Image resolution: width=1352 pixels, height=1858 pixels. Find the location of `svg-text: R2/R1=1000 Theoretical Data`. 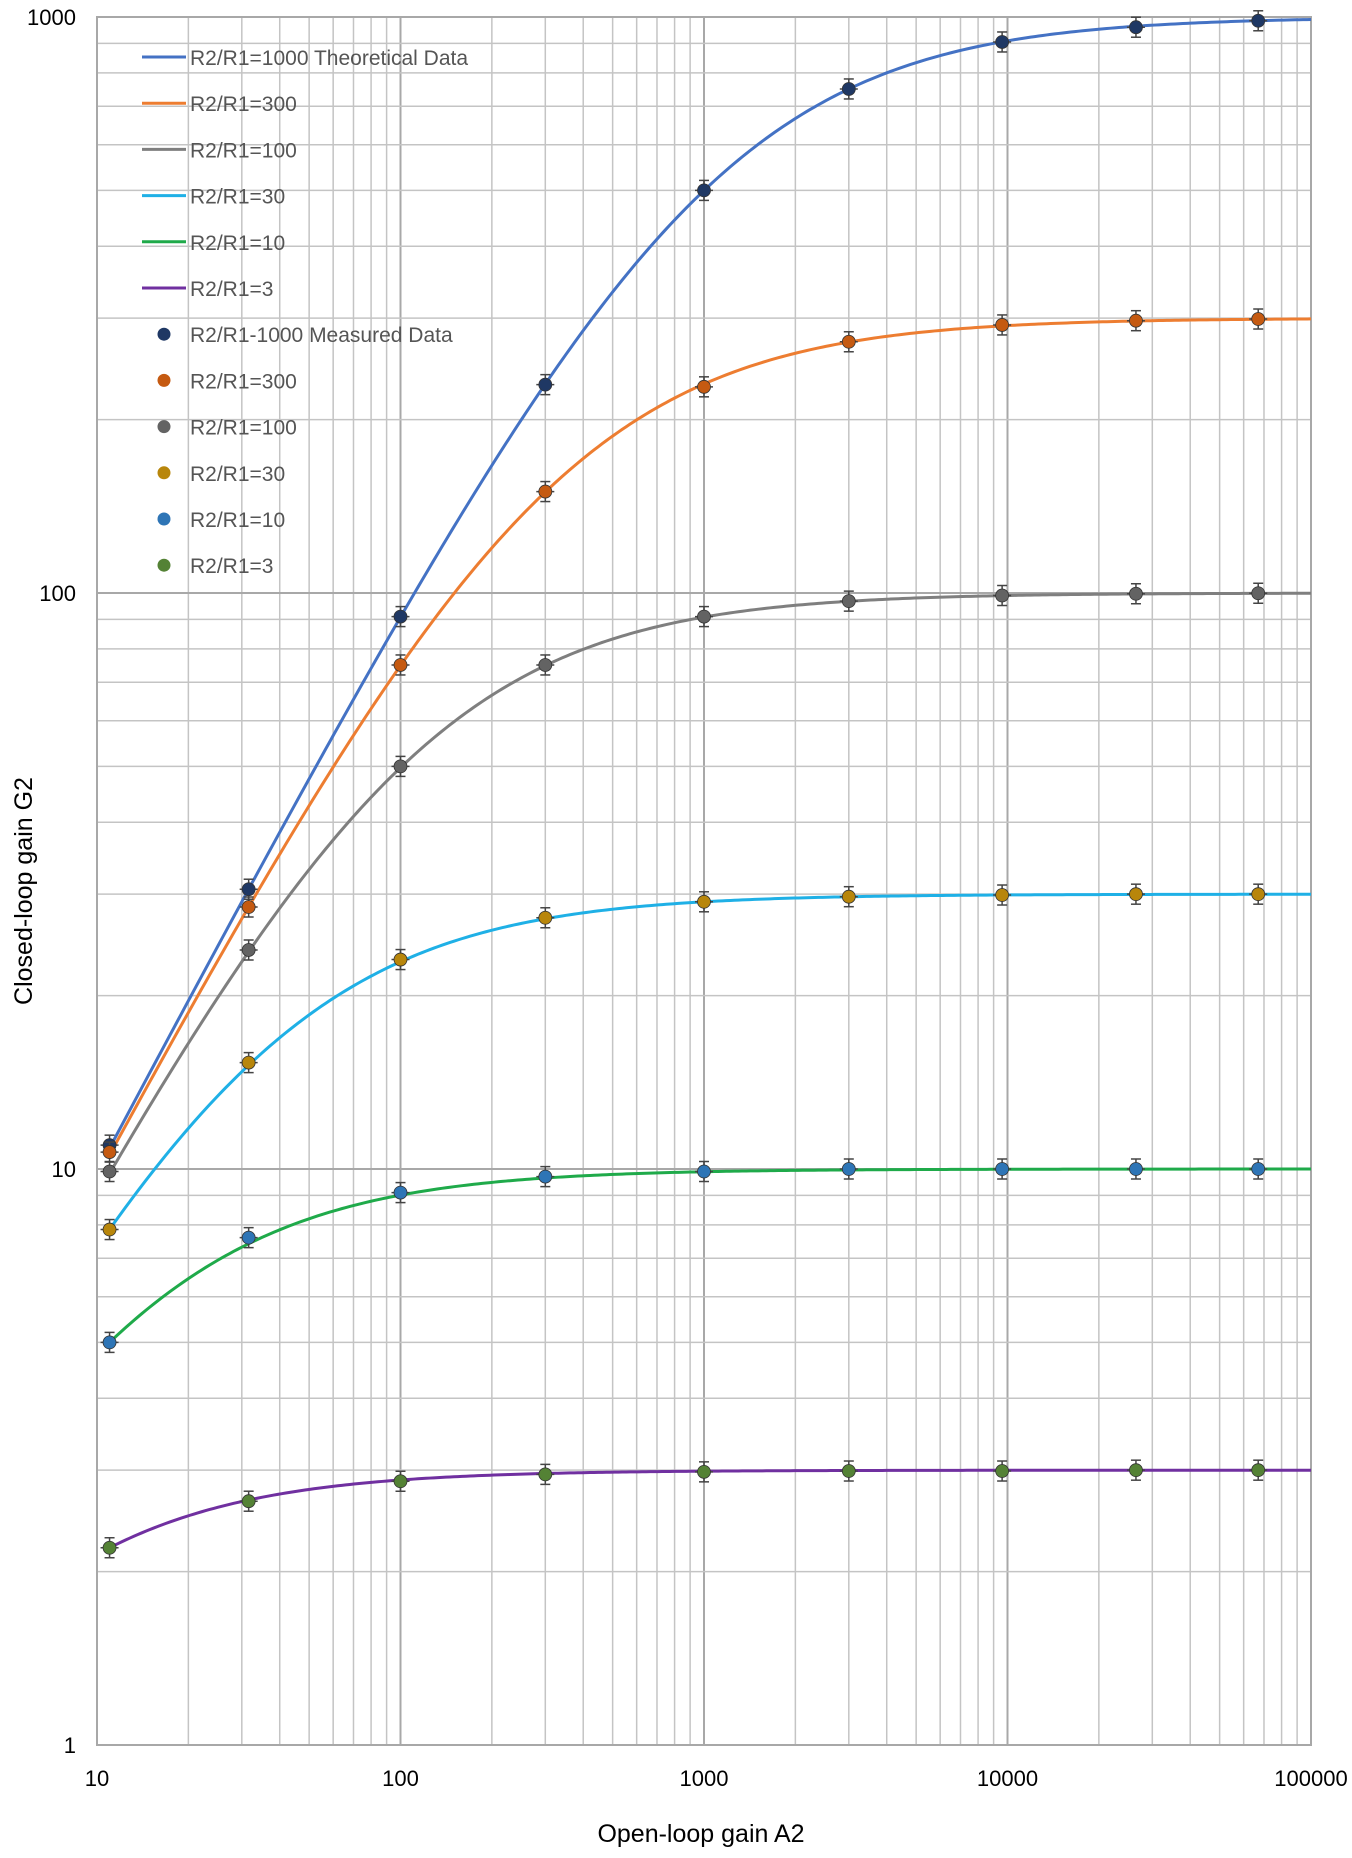

svg-text: R2/R1=1000 Theoretical Data is located at coordinates (329, 58).